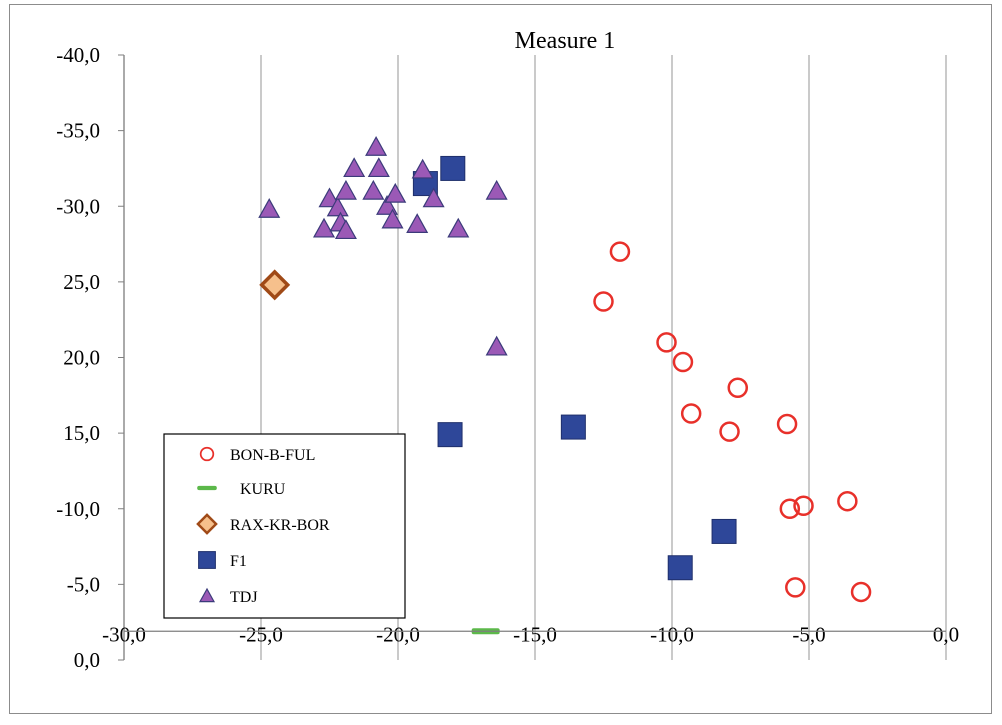 The height and width of the screenshot is (725, 1002). I want to click on y-tick-label: -35,0, so click(78, 131).